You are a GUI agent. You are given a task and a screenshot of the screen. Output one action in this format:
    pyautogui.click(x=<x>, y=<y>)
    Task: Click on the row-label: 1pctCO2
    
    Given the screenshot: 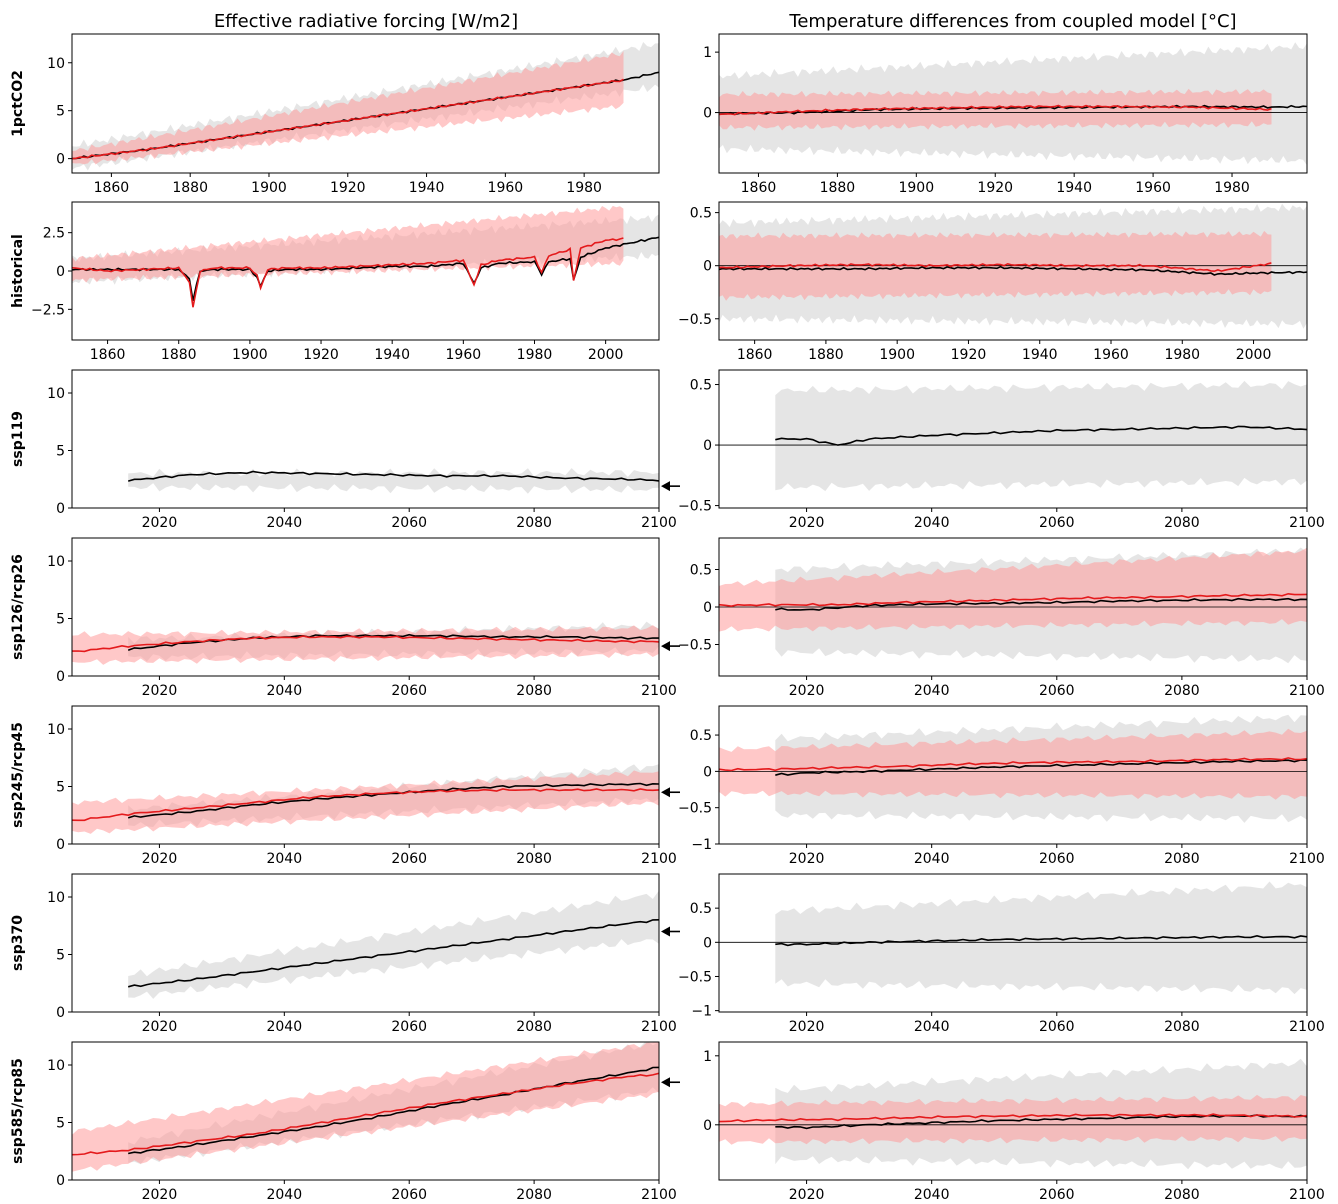 What is the action you would take?
    pyautogui.click(x=18, y=103)
    